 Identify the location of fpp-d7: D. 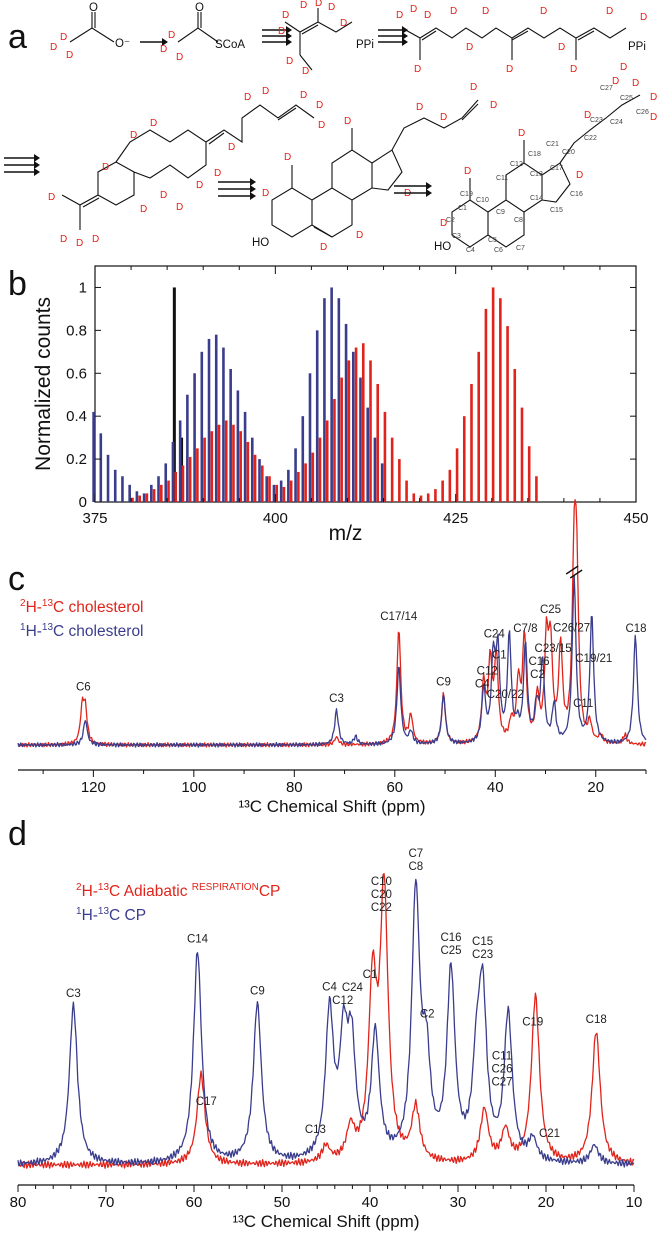
(485, 11).